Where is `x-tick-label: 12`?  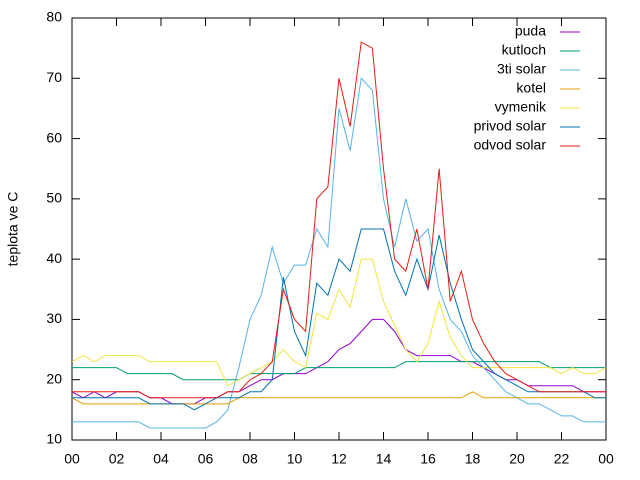
x-tick-label: 12 is located at coordinates (339, 459).